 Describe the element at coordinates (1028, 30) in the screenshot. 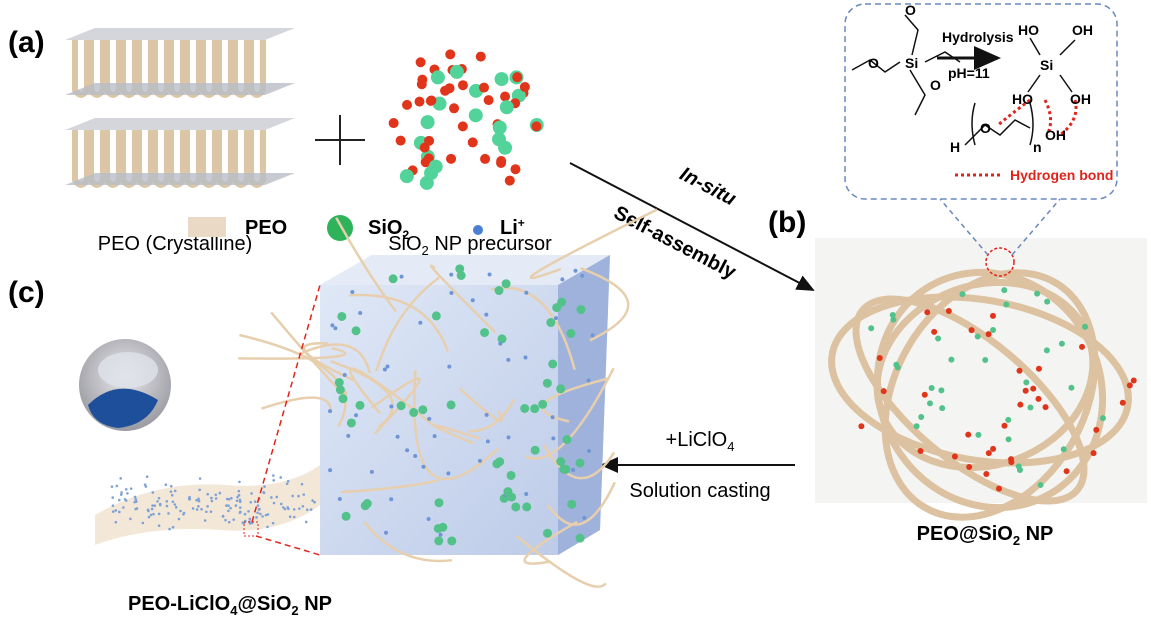

I see `chem-label: HO` at that location.